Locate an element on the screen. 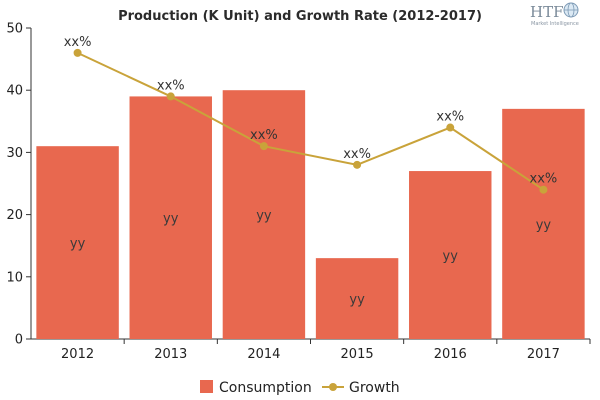 This screenshot has height=400, width=600. y-tick-label: 20 is located at coordinates (14, 215).